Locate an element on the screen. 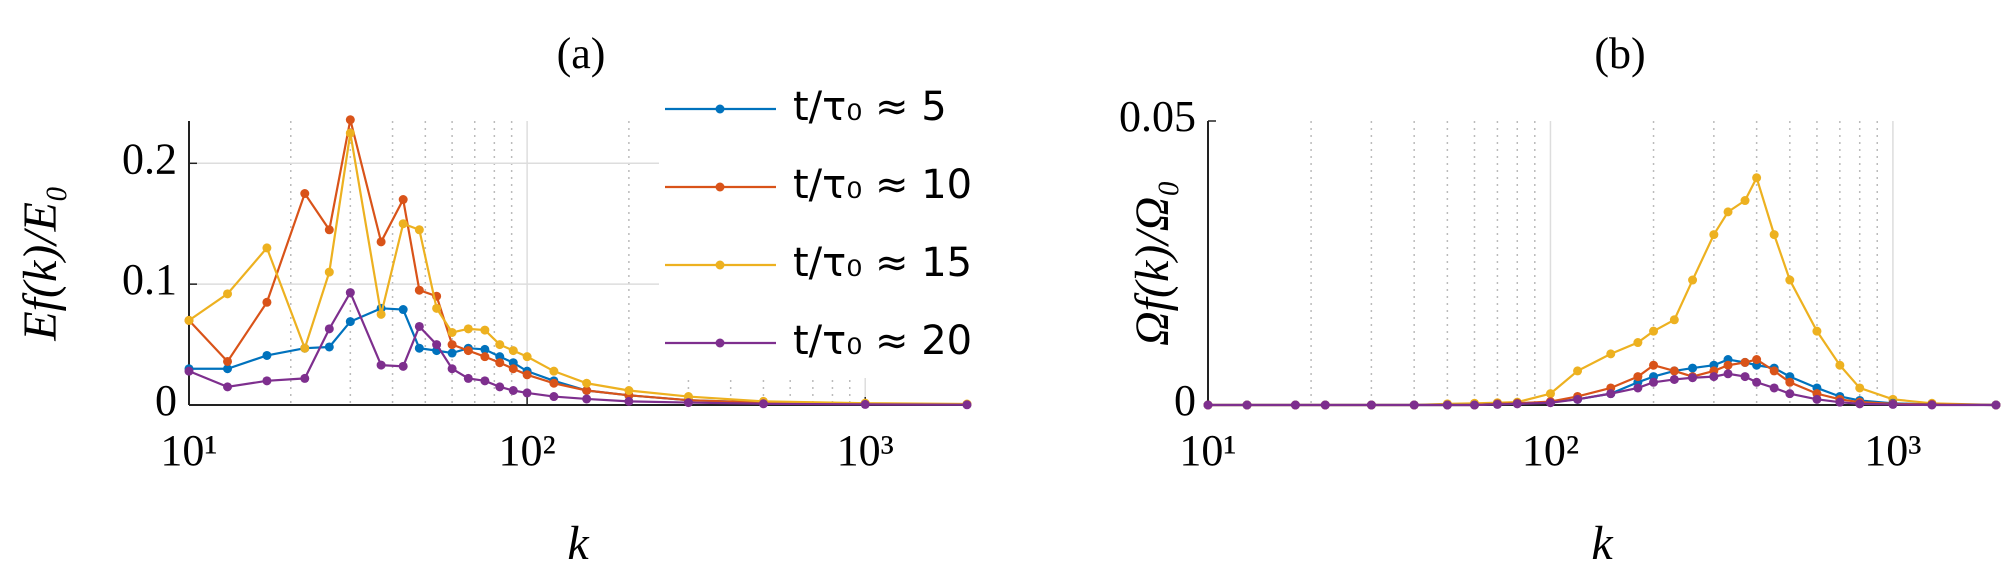 The width and height of the screenshot is (2004, 574). legend-label: t/τ₀ ≈ 20 is located at coordinates (882, 341).